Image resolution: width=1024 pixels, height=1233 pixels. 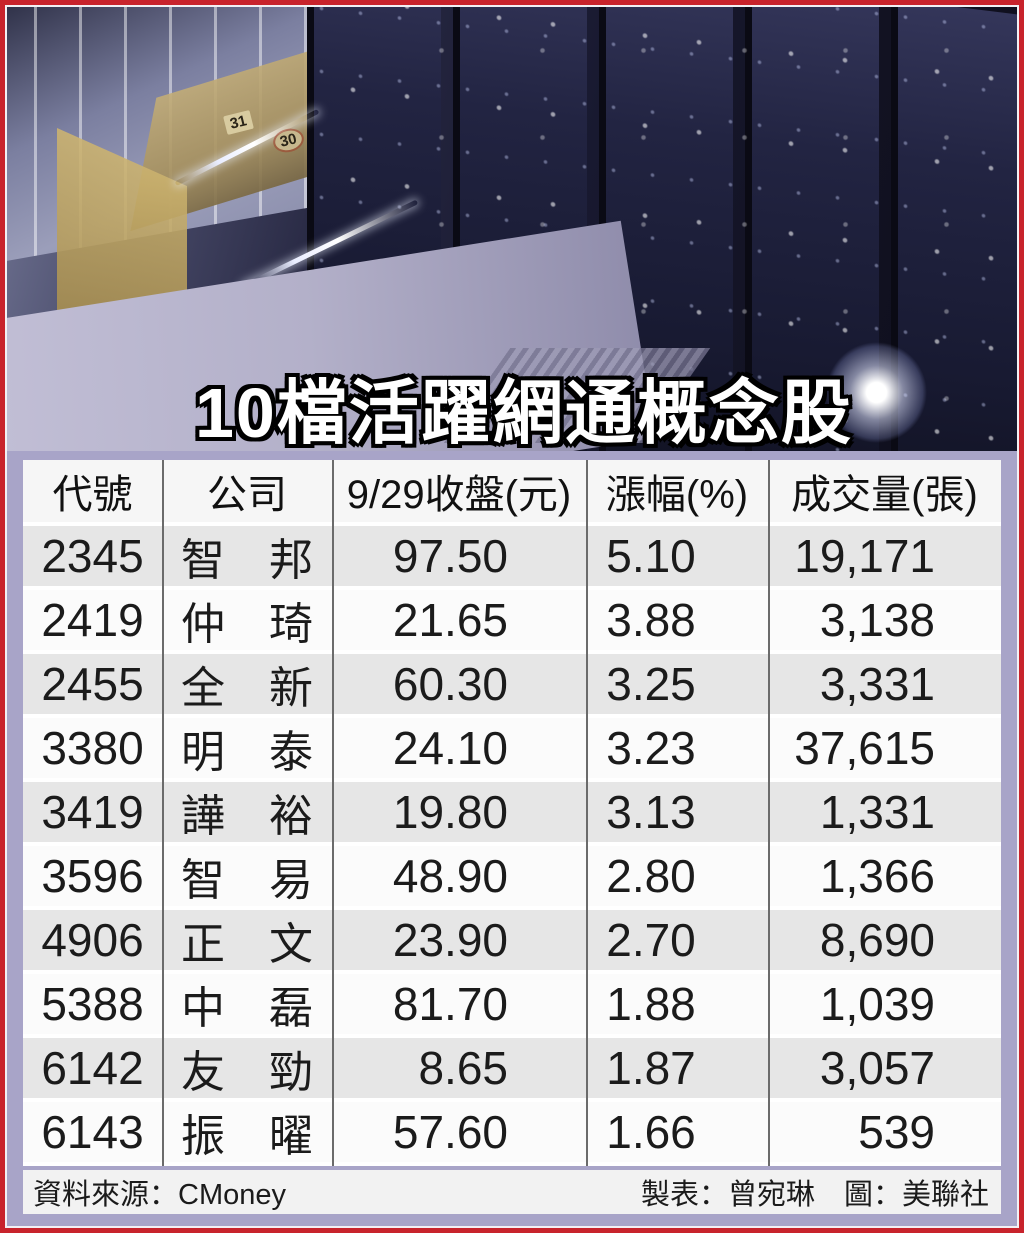 I want to click on volume: 3,331, so click(x=877, y=684).